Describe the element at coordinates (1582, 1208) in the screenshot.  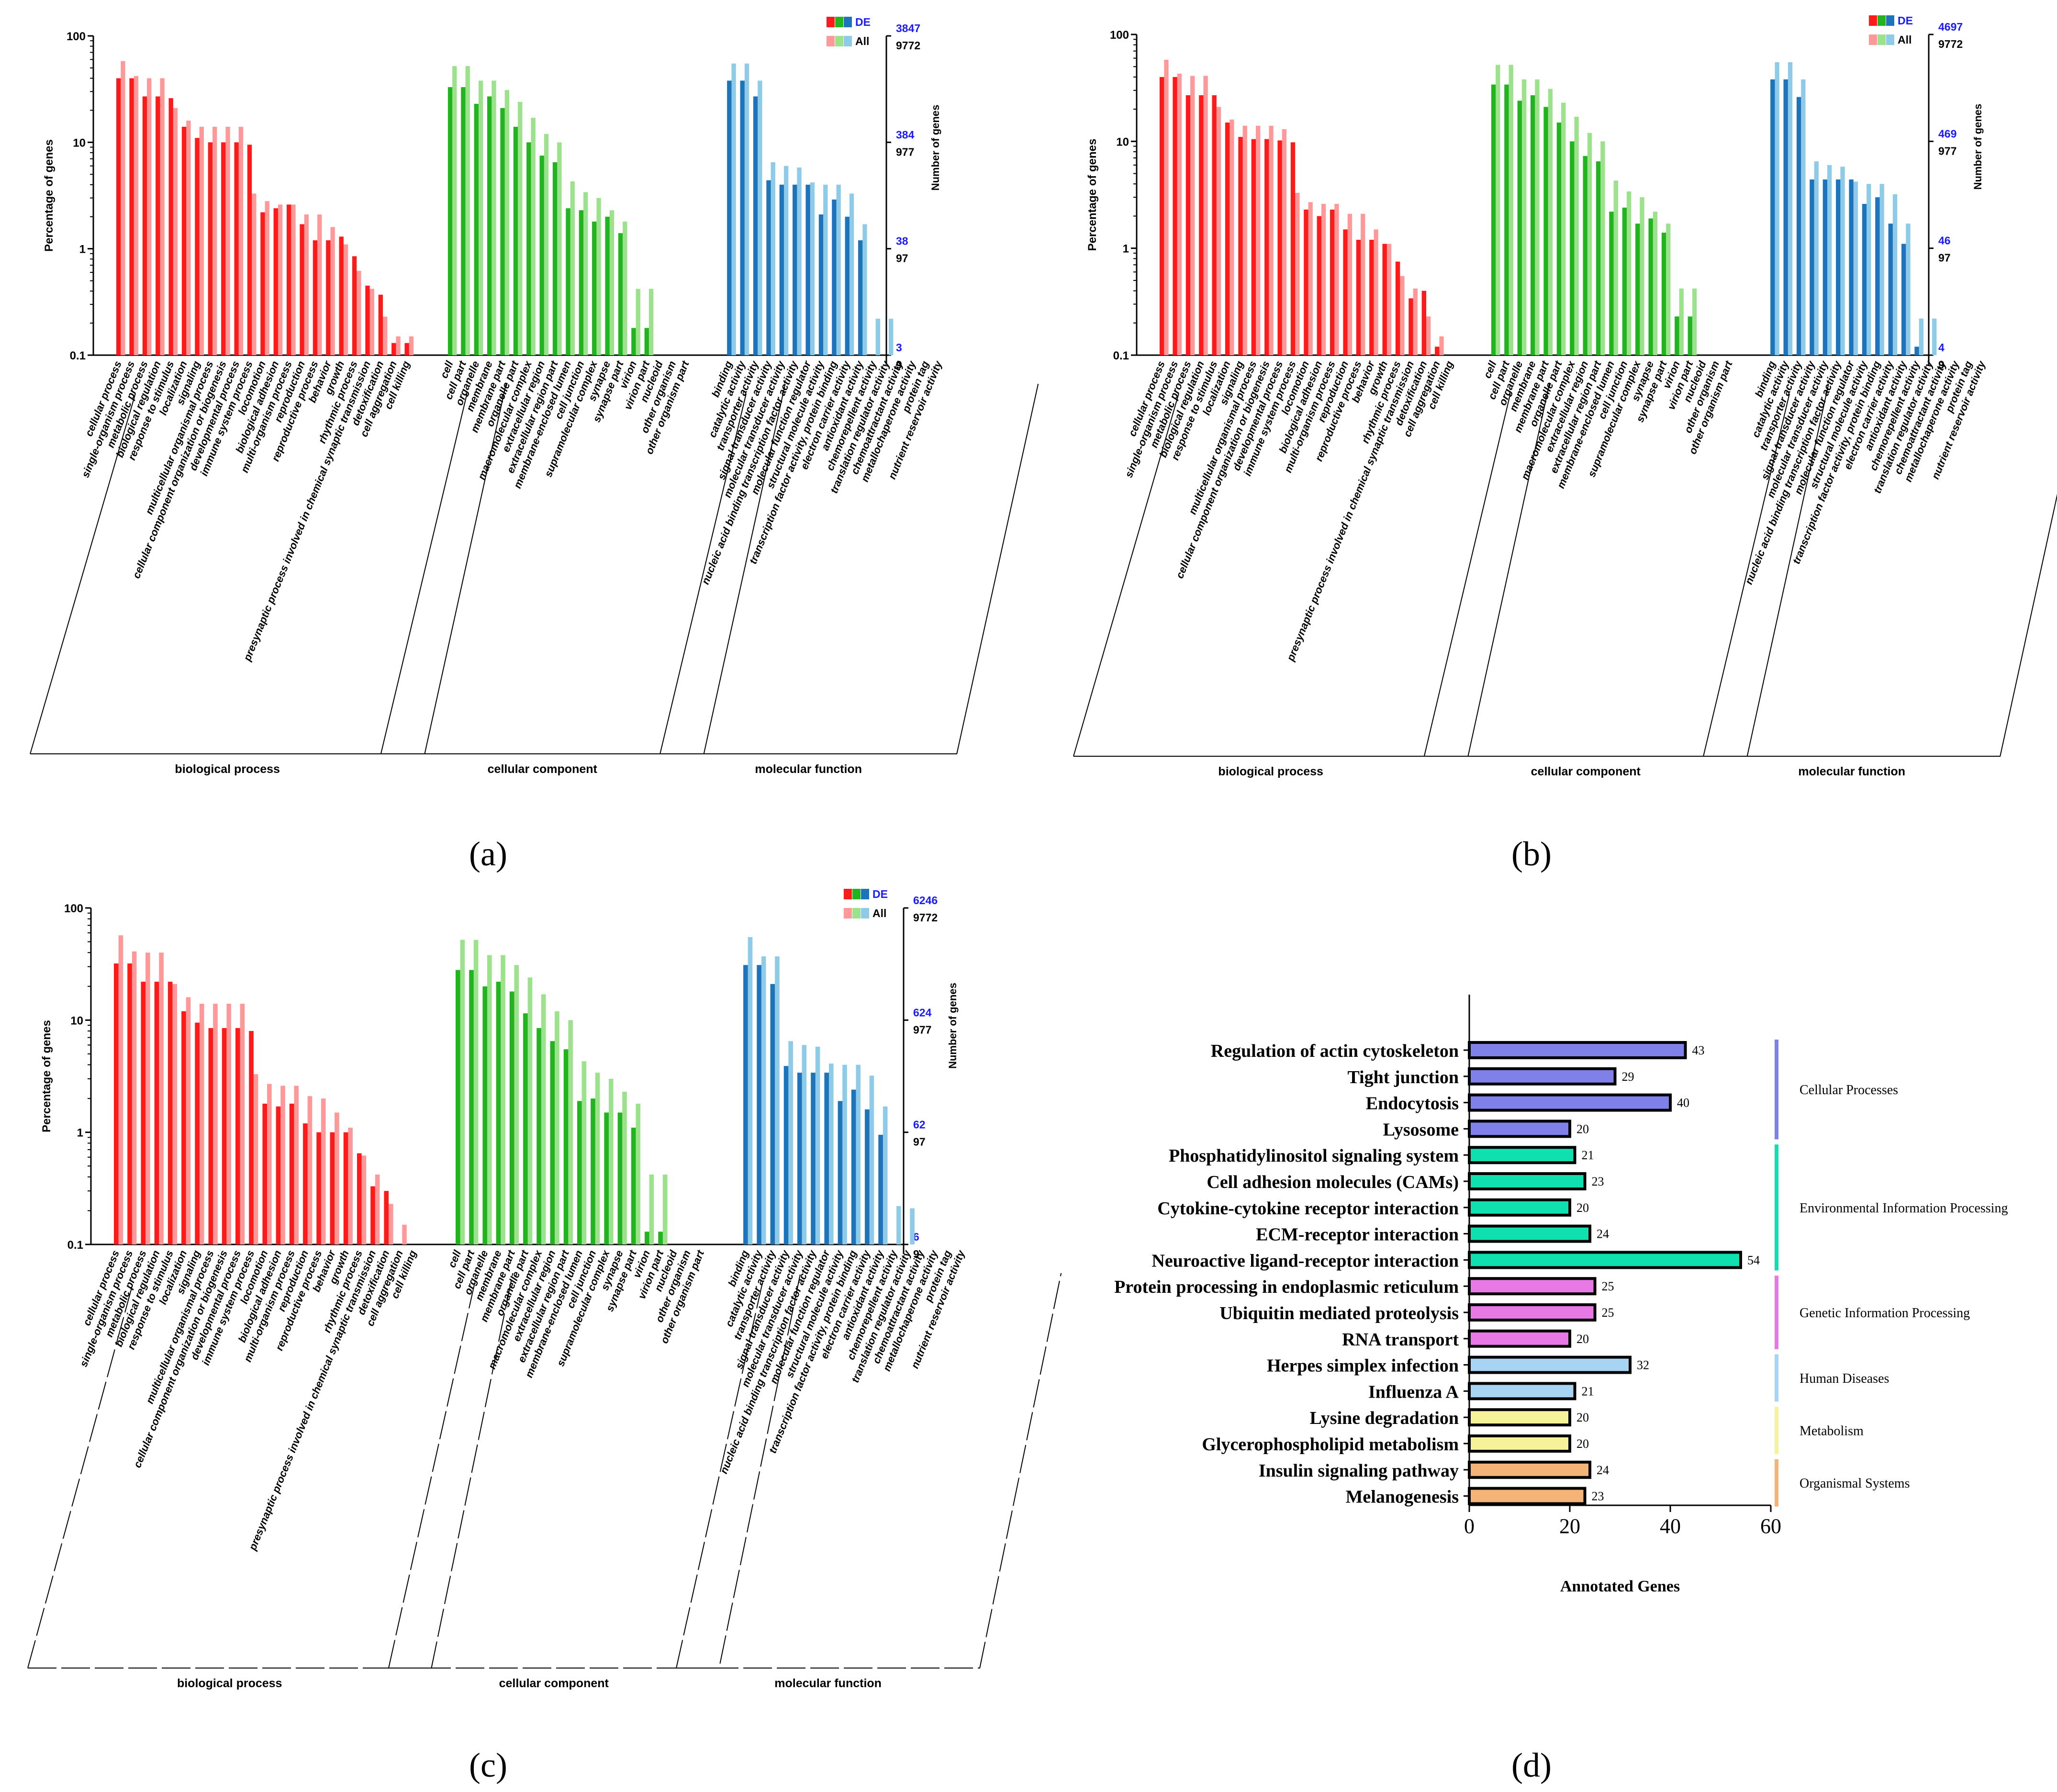
I see `bar-value-label: 20` at that location.